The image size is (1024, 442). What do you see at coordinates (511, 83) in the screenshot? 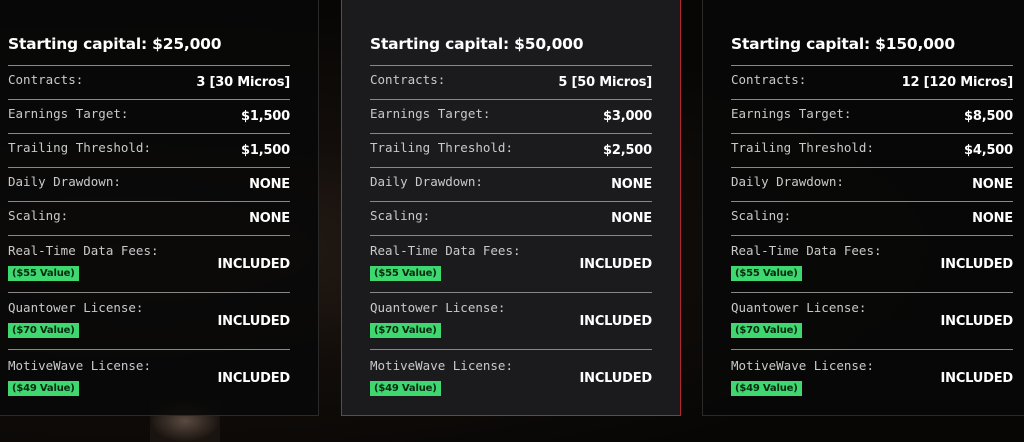
I see `plan-row: Contracts: 5 [50 Micros]` at bounding box center [511, 83].